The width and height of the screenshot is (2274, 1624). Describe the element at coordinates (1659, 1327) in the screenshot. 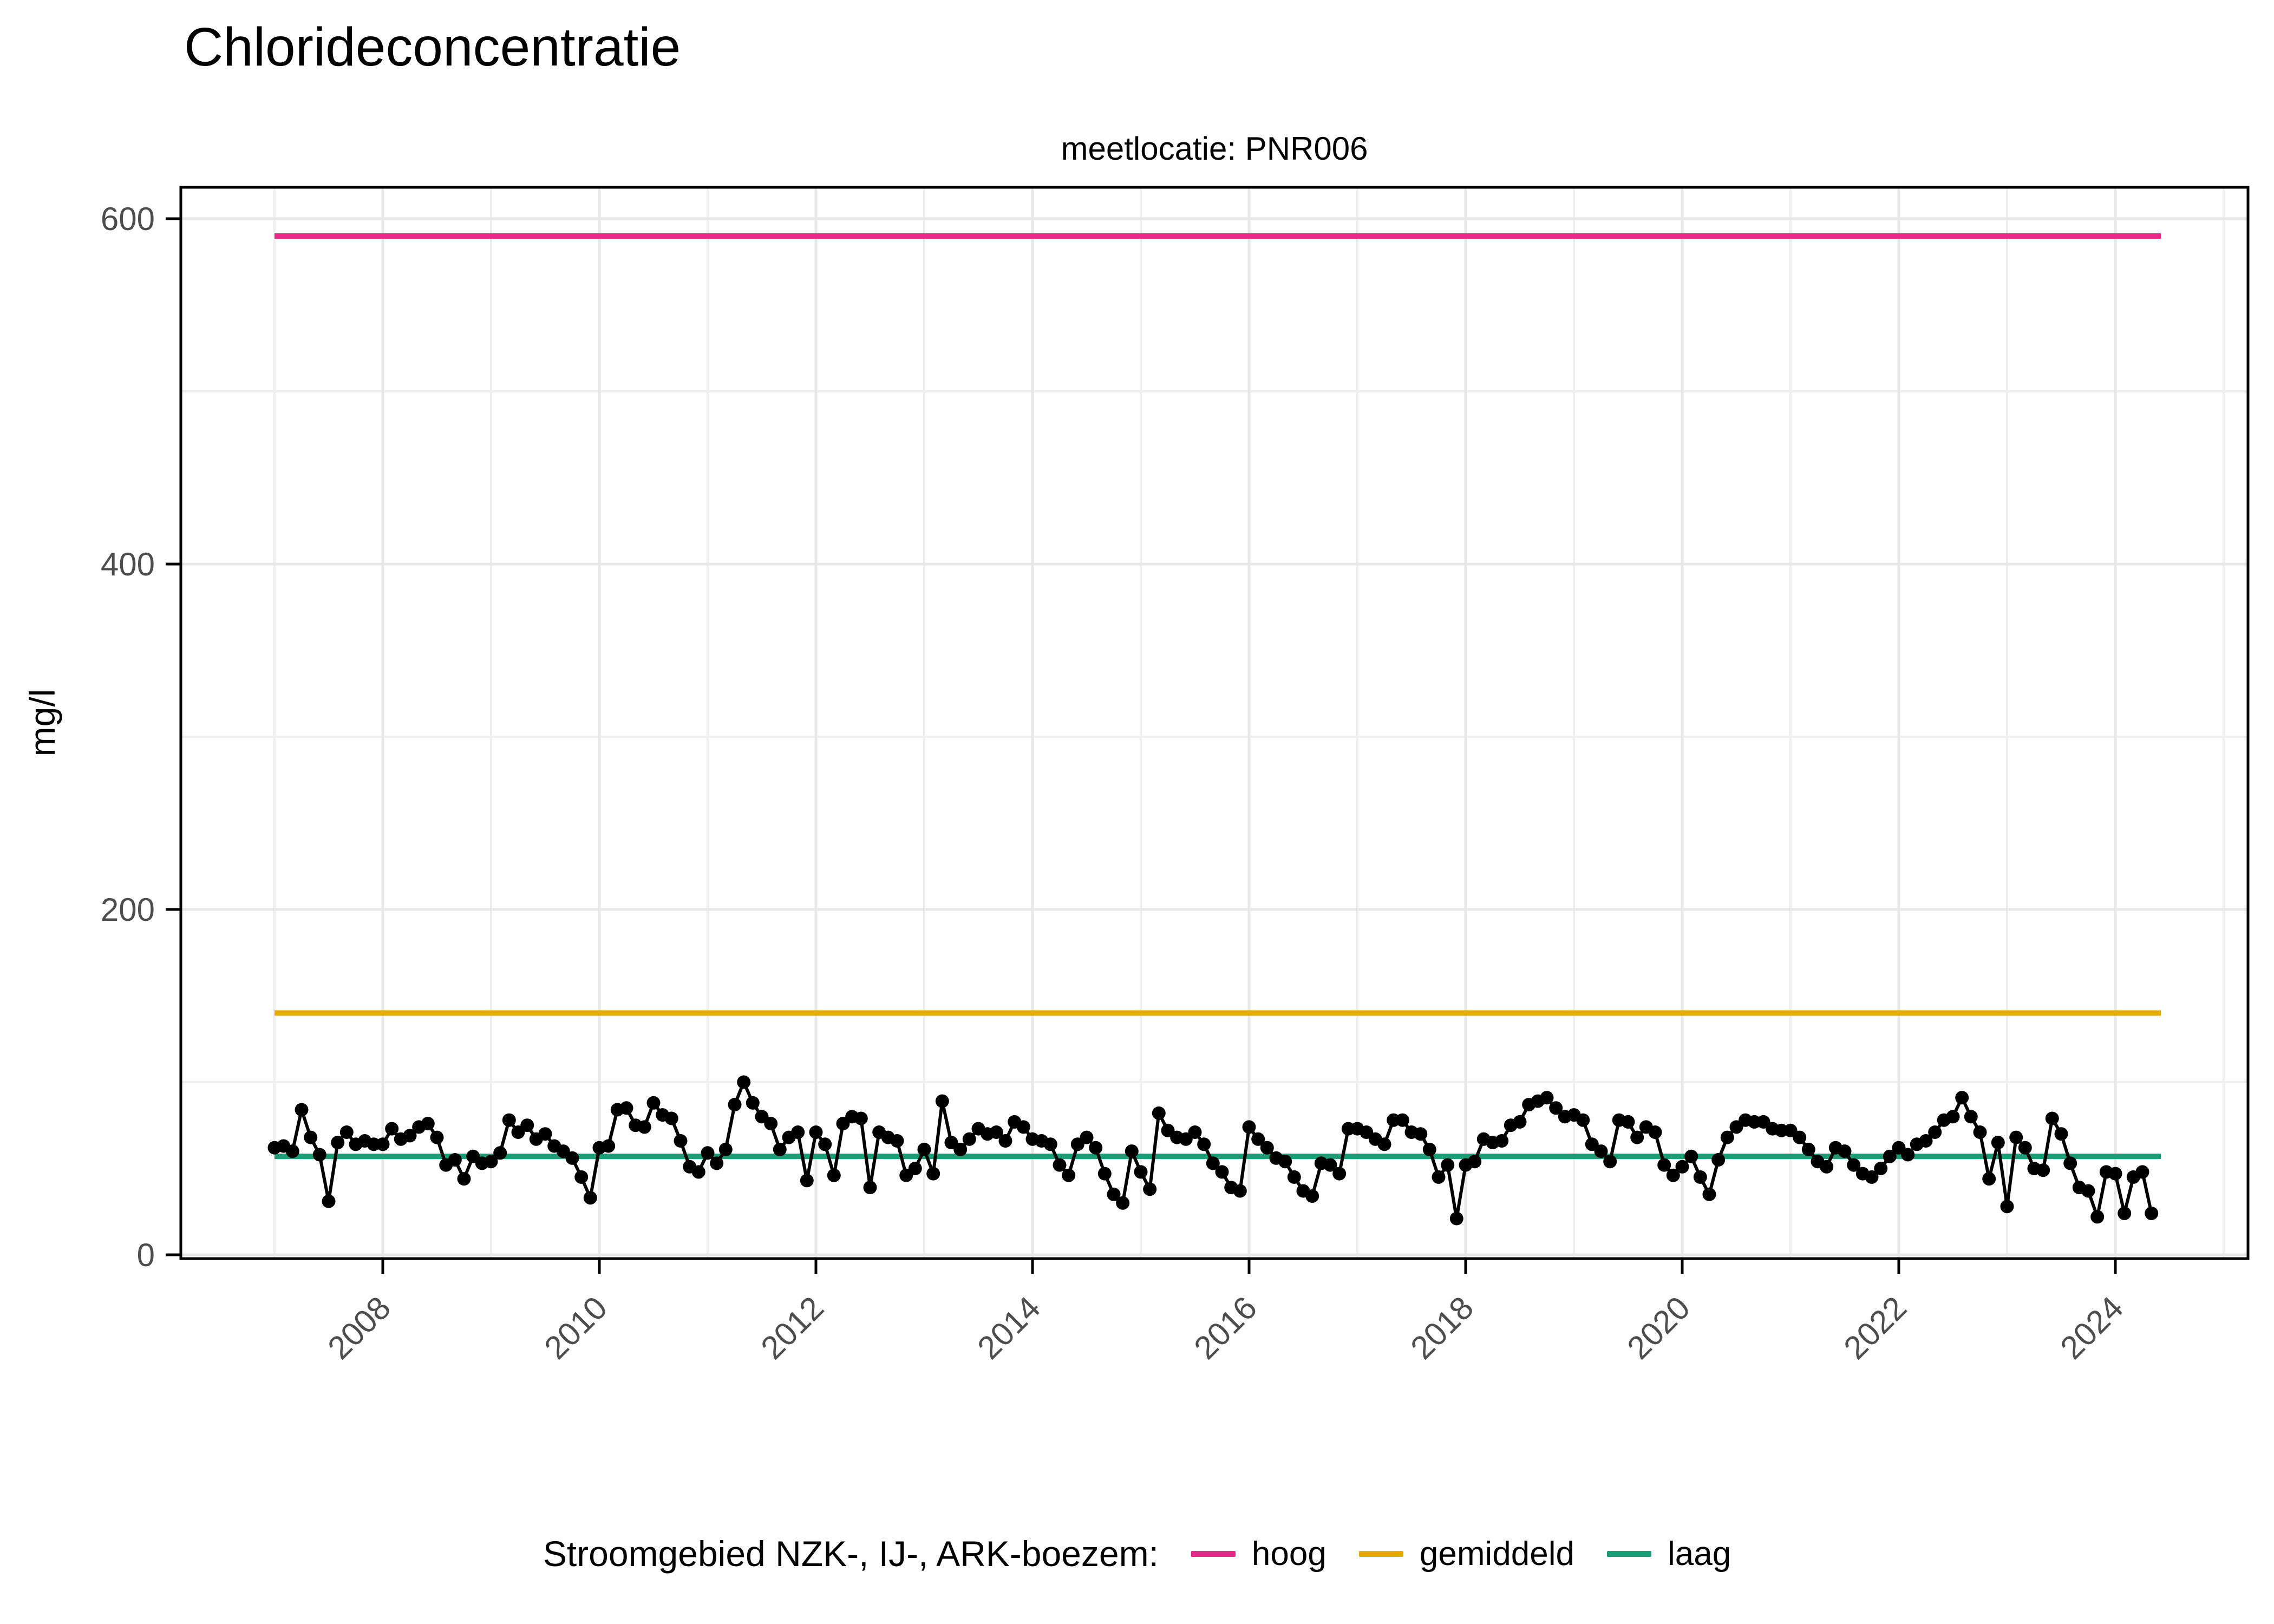

I see `x-tick-label: 2020` at that location.